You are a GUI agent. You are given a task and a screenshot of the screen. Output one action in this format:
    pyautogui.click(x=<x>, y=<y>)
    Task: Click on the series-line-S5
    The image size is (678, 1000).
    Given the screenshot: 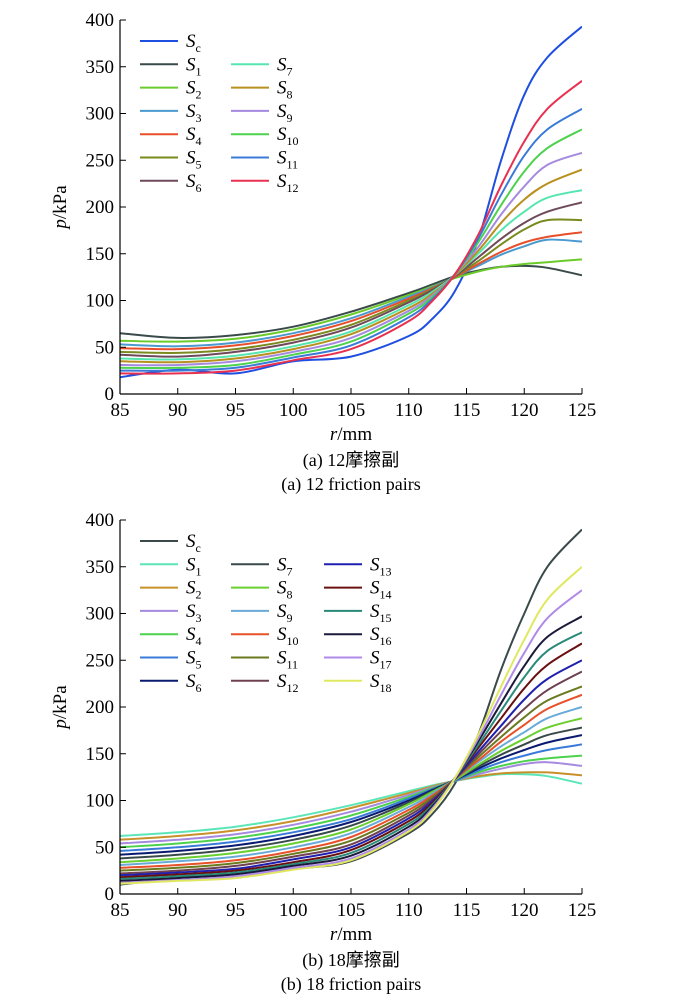 What is the action you would take?
    pyautogui.click(x=351, y=286)
    